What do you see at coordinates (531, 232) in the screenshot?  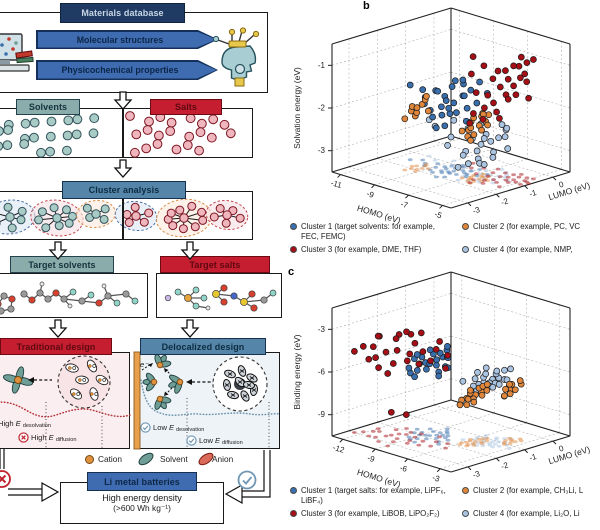 I see `legend-item: Cluster 2 (for example, PC, VC` at bounding box center [531, 232].